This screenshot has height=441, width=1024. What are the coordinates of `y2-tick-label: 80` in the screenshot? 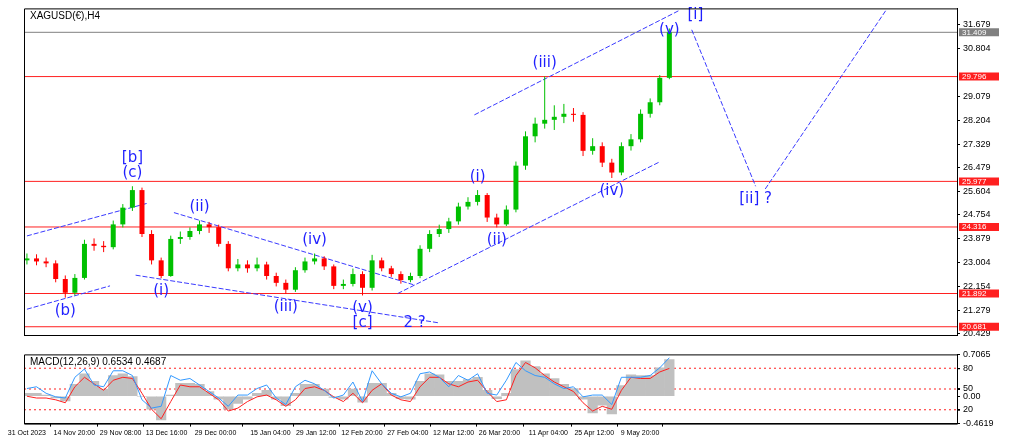 It's located at (968, 367).